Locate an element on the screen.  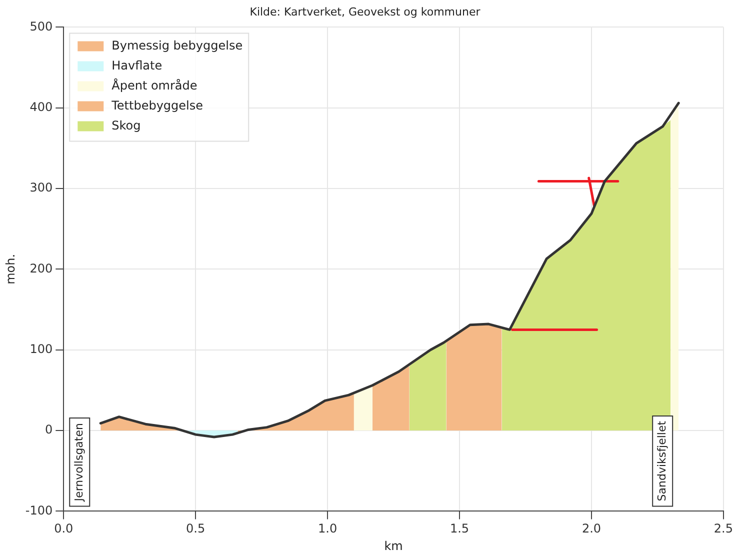
legend-label: Skog is located at coordinates (126, 125).